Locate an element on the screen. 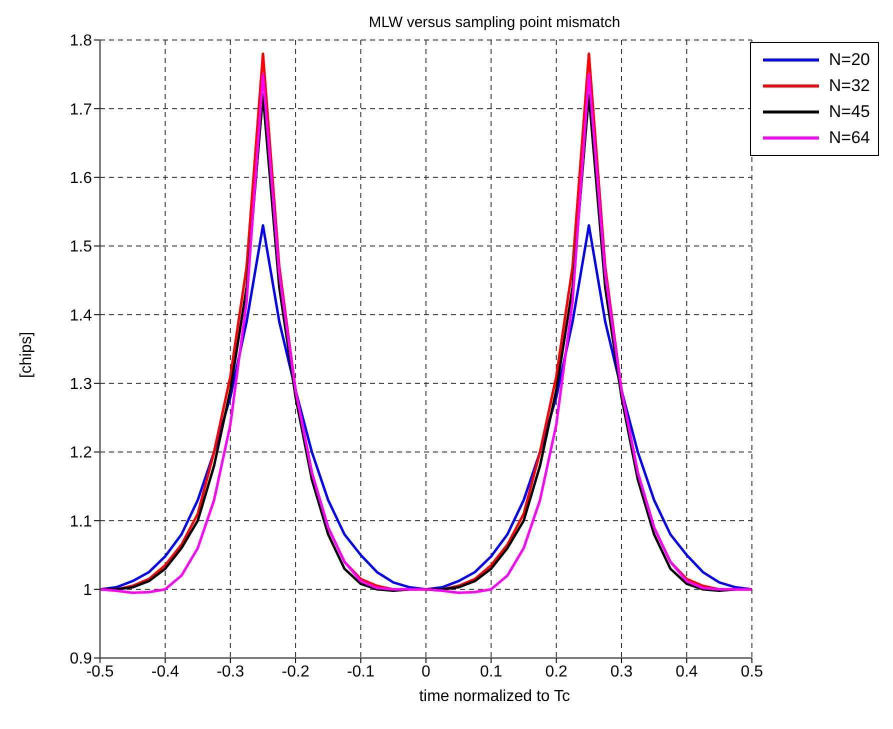 The width and height of the screenshot is (893, 729). x-tick-label: 0.1 is located at coordinates (491, 671).